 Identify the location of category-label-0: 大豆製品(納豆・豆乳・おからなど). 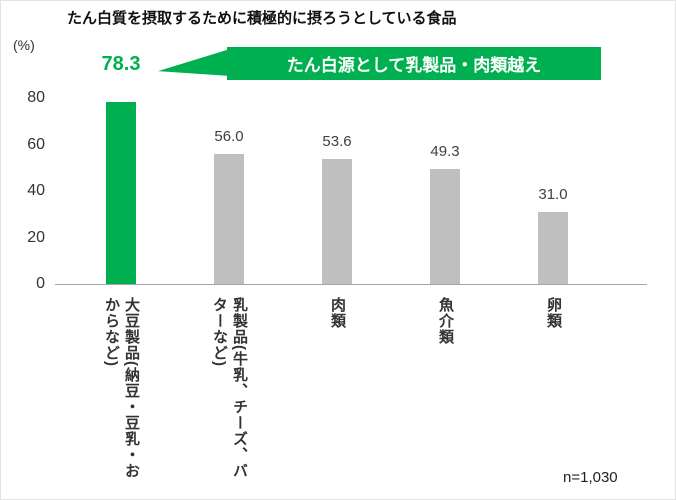
(121, 388).